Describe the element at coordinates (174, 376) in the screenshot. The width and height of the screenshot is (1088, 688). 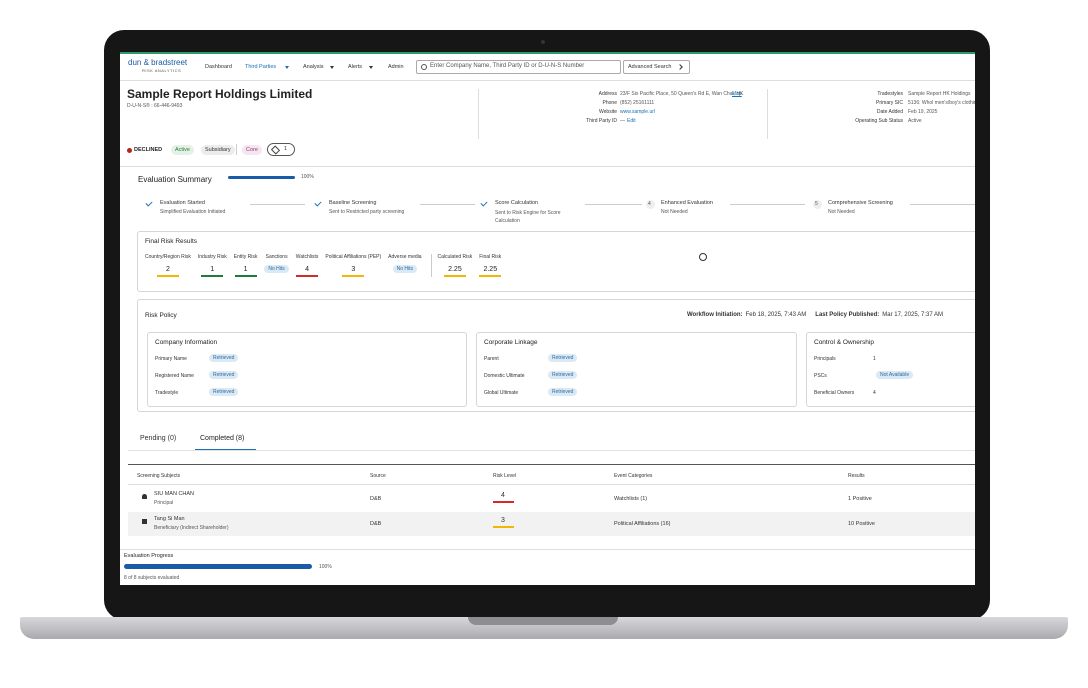
I see `policy-label: Registered Name` at that location.